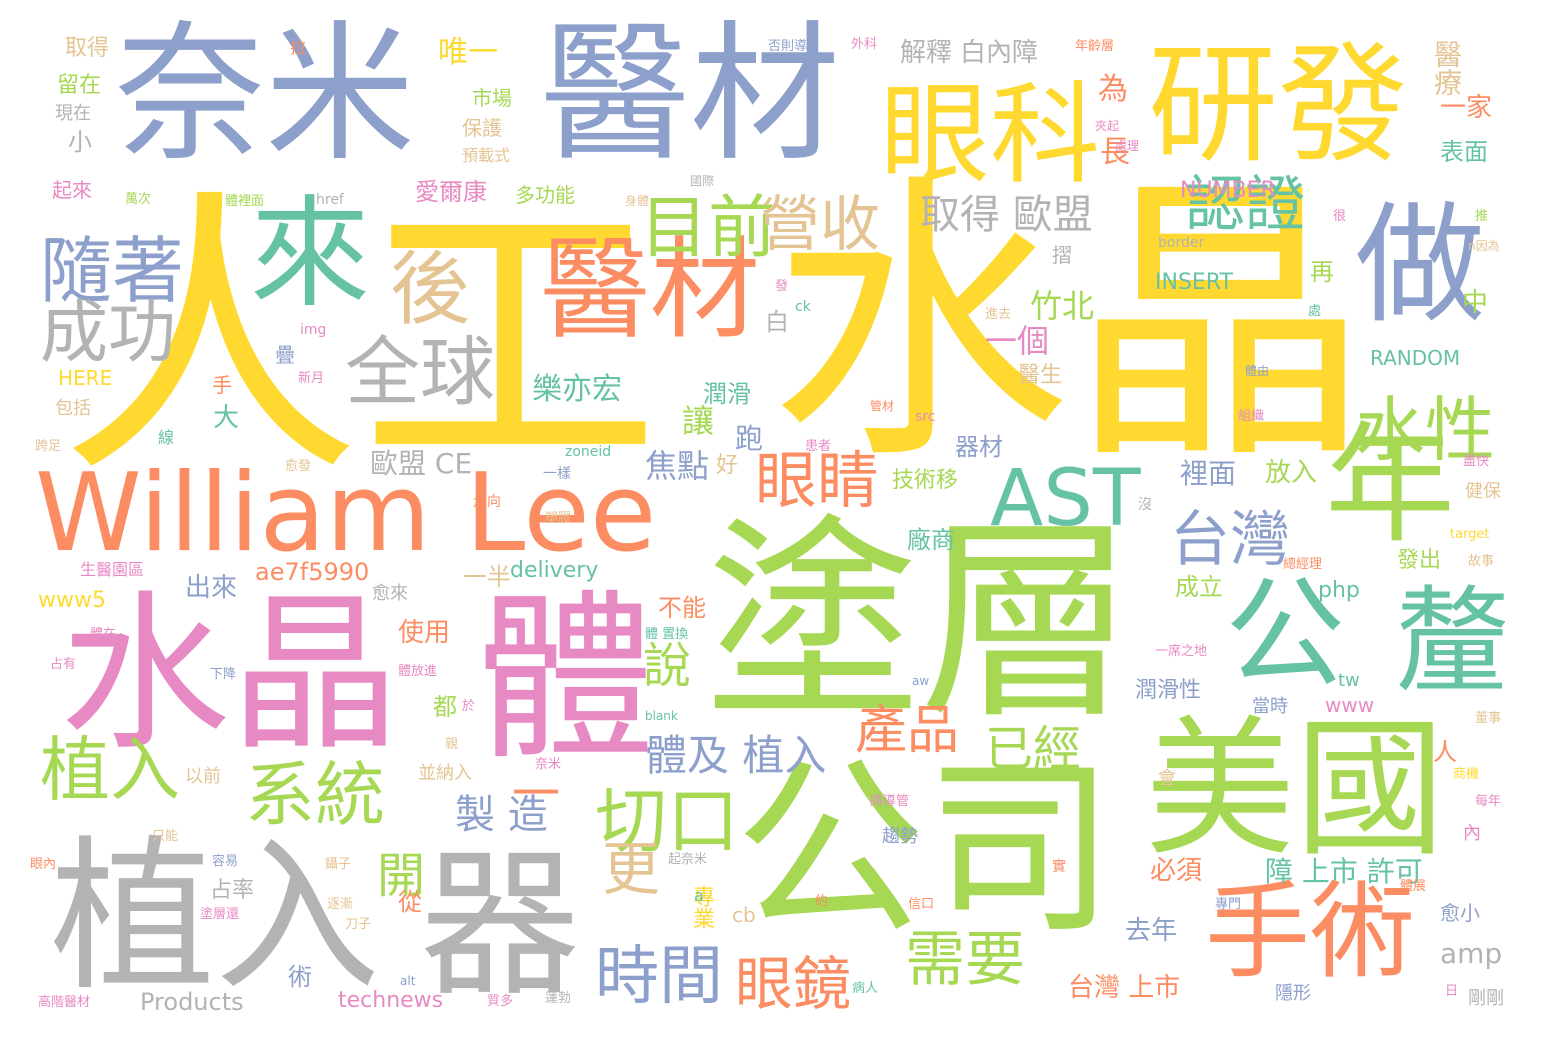 The height and width of the screenshot is (1052, 1548). What do you see at coordinates (818, 446) in the screenshot?
I see `cloud-word: 患者` at bounding box center [818, 446].